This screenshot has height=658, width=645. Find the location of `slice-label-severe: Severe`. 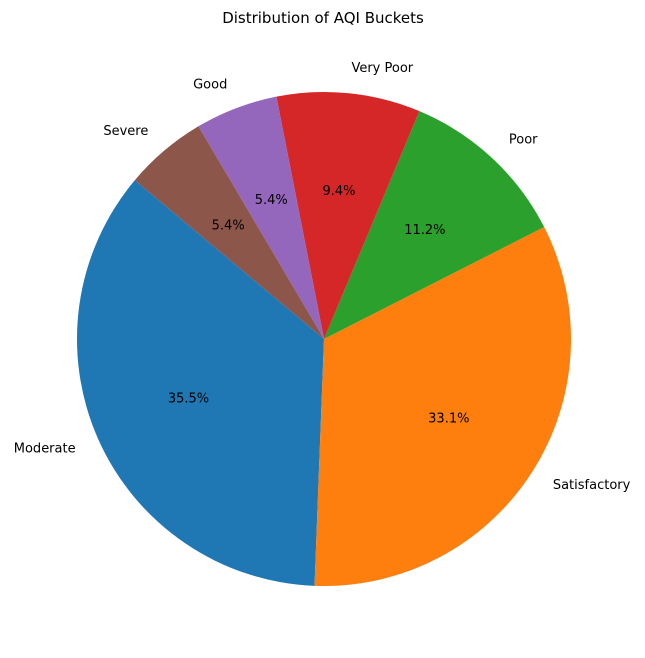

slice-label-severe: Severe is located at coordinates (125, 131).